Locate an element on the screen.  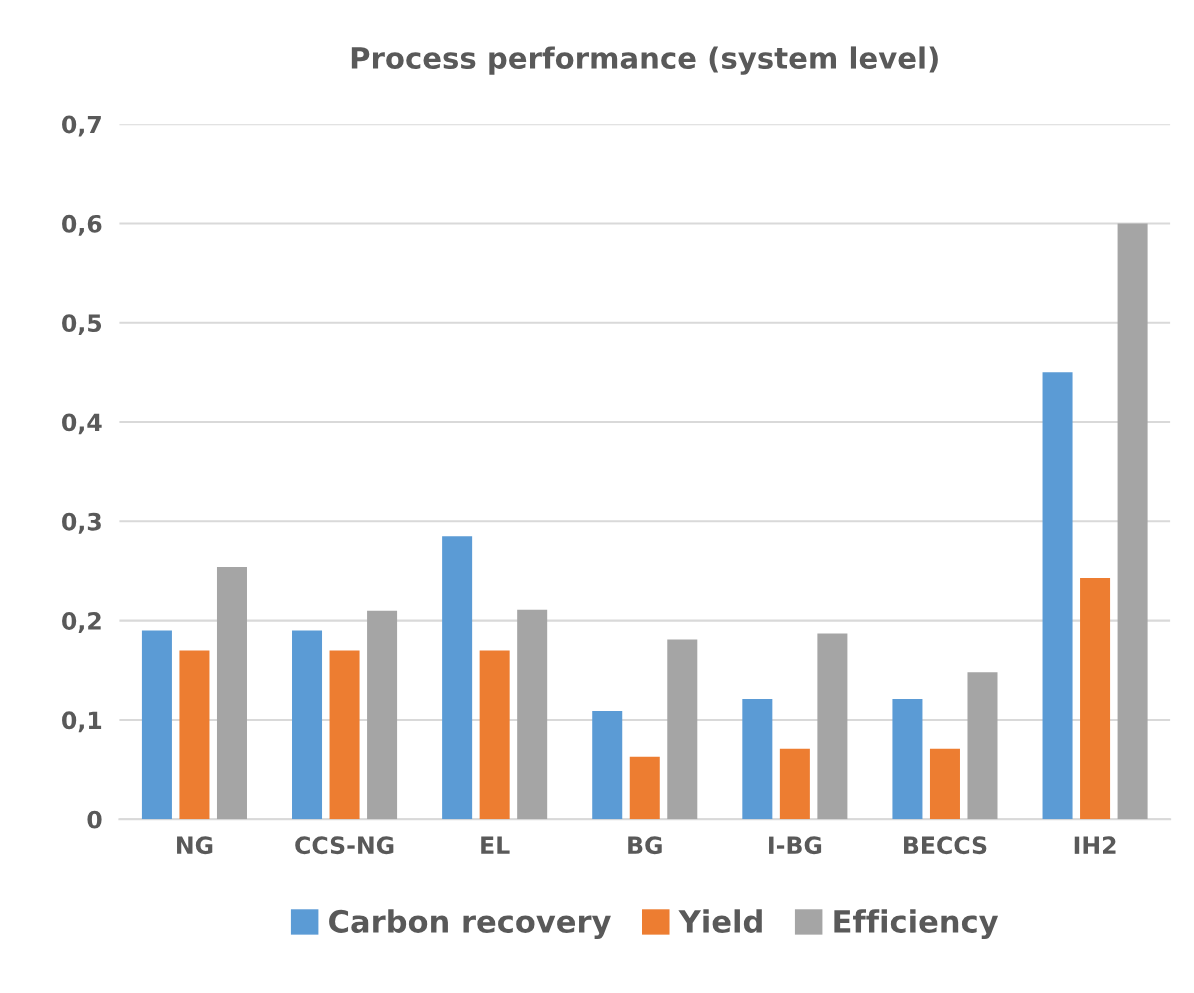
legend-label: Efficiency is located at coordinates (916, 924).